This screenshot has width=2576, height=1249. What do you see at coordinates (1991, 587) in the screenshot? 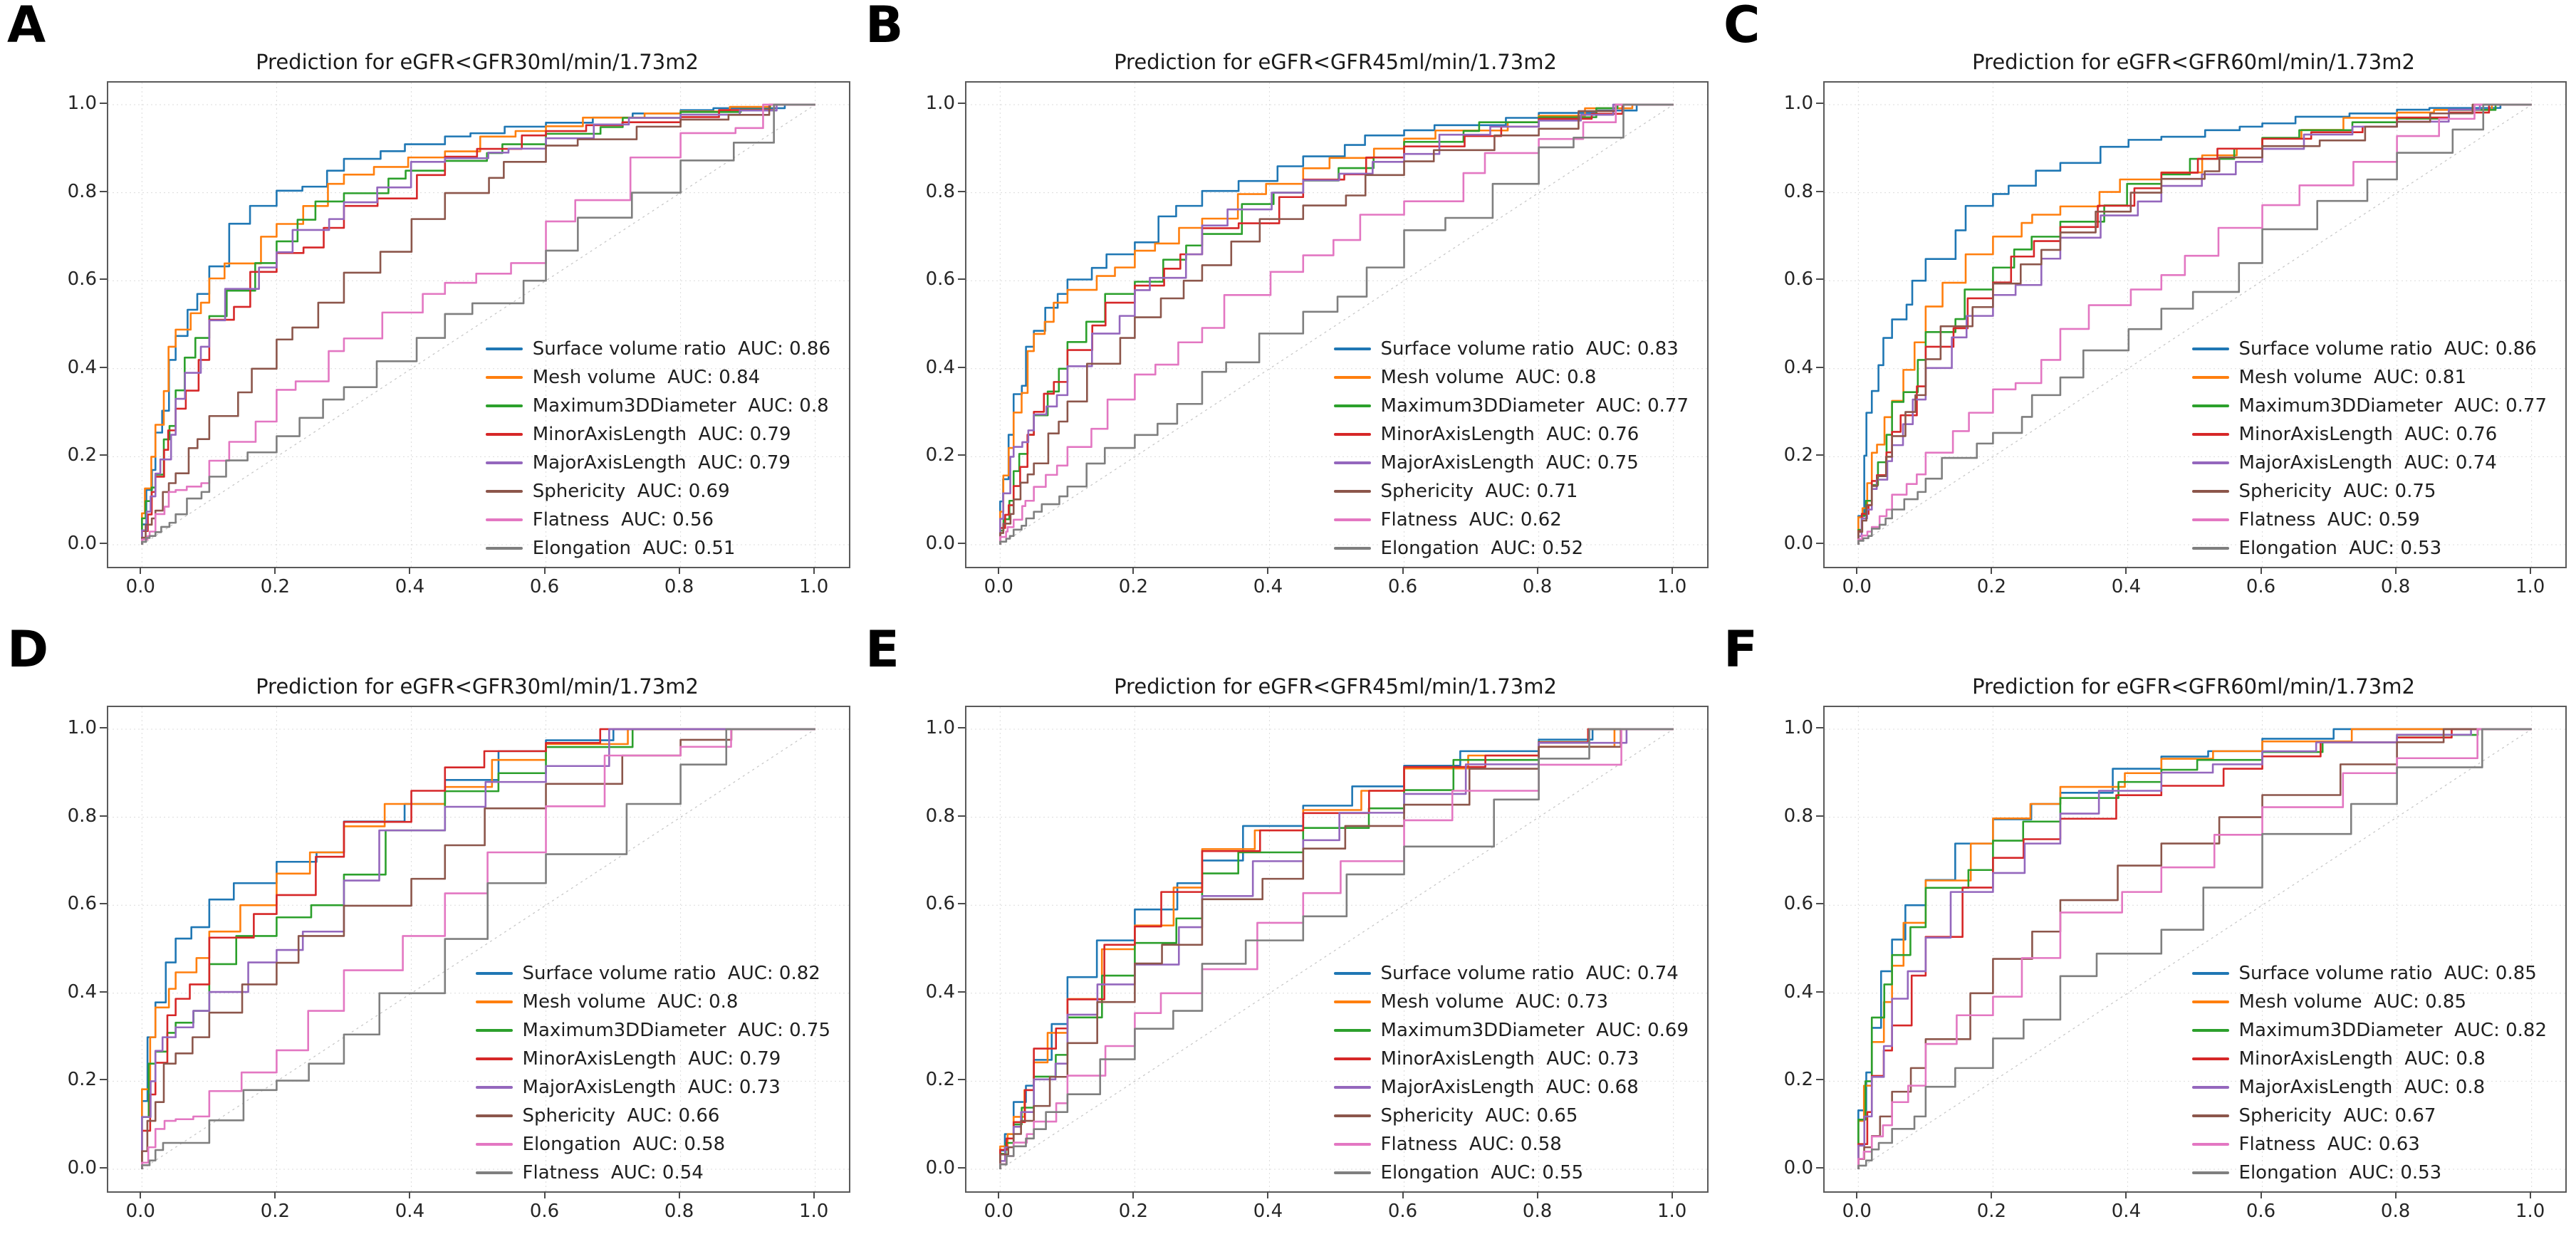
I see `x-tick-label: 0.2` at bounding box center [1991, 587].